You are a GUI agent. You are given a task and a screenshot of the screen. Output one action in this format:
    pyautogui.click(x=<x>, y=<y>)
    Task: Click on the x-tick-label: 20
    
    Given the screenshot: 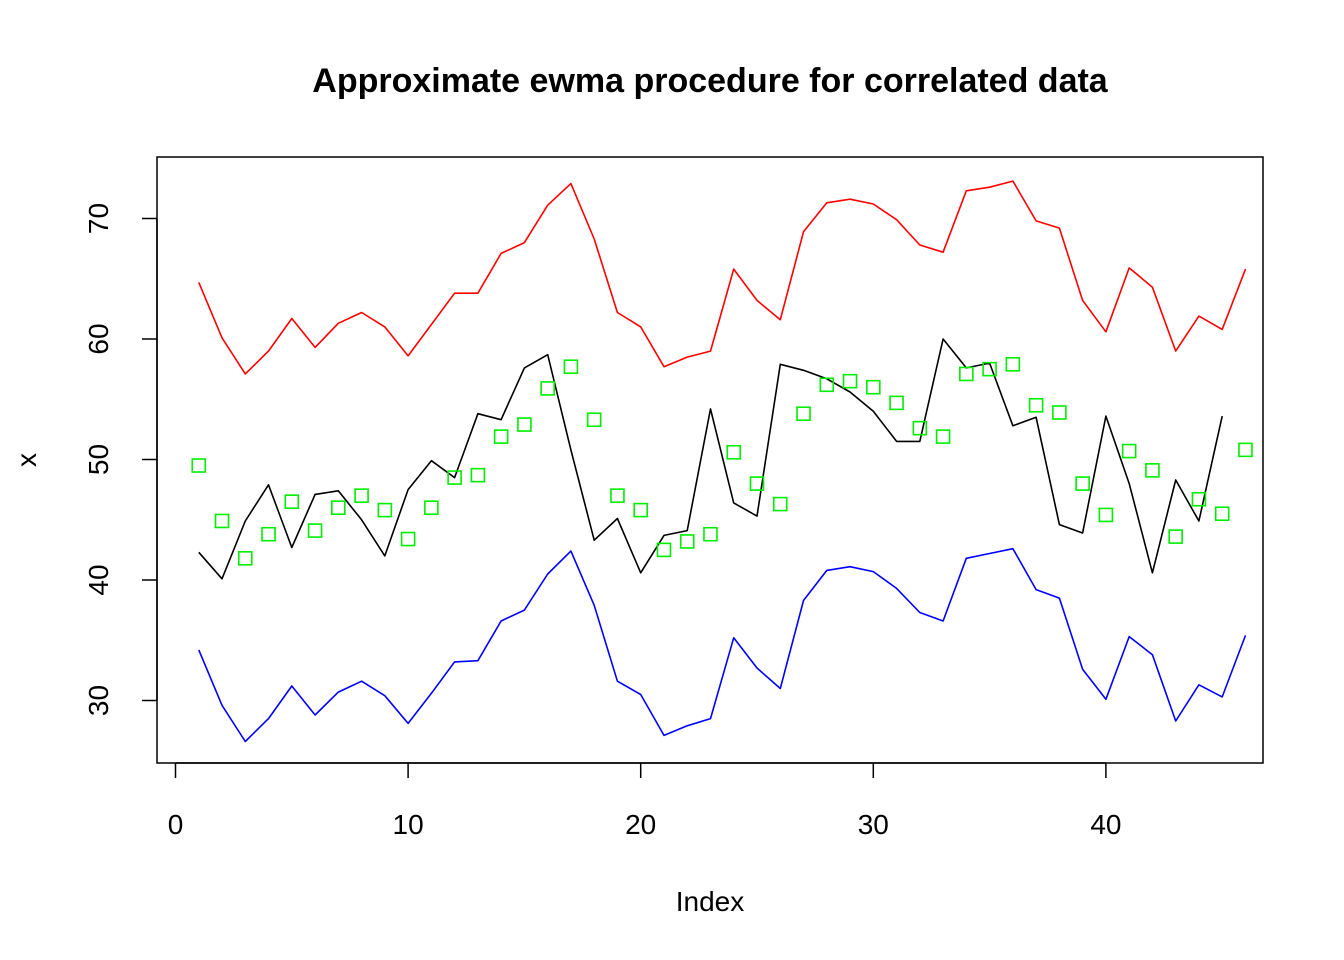 What is the action you would take?
    pyautogui.click(x=640, y=824)
    